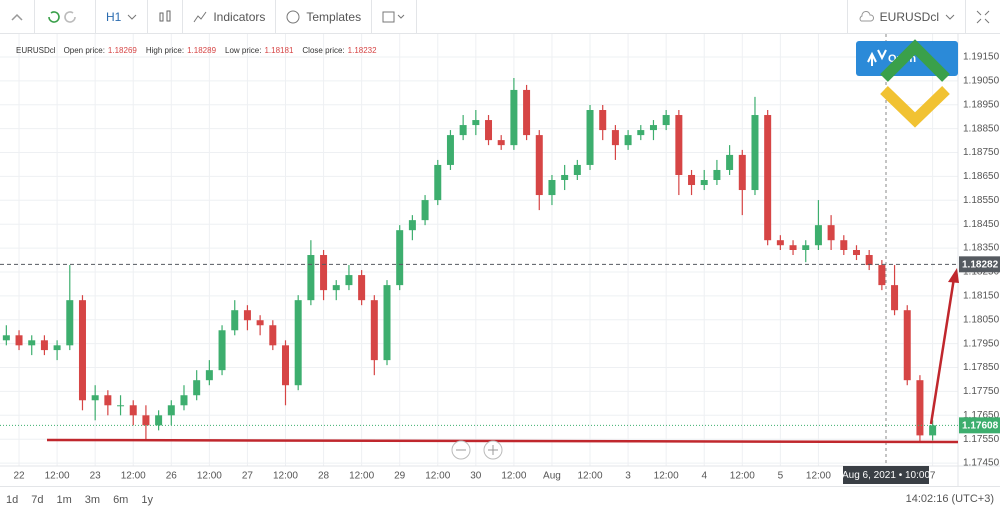 The width and height of the screenshot is (1000, 510). I want to click on indicators: Indicators, so click(230, 17).